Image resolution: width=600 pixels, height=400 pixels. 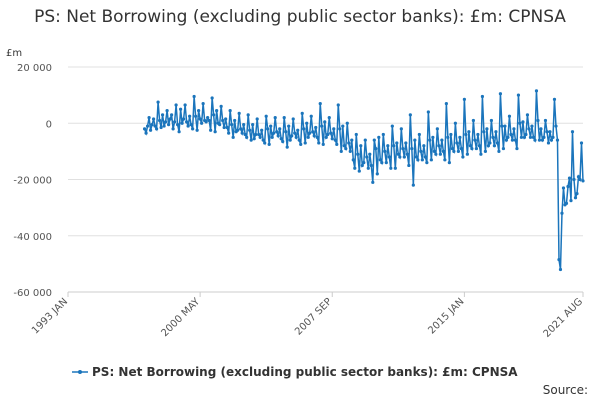 What do you see at coordinates (313, 316) in the screenshot?
I see `x-tick-label: 2007 SEP` at bounding box center [313, 316].